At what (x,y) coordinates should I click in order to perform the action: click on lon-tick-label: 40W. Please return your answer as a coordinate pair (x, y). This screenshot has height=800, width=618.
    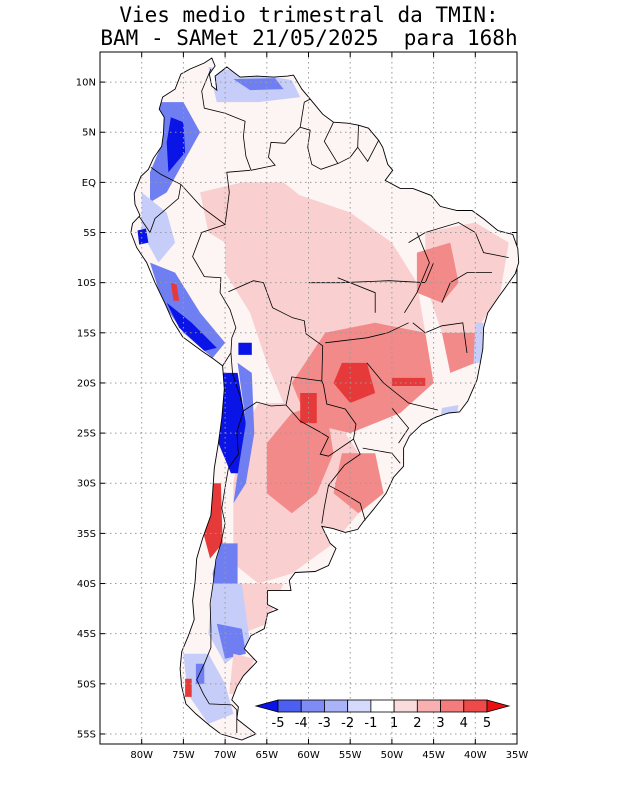
    Looking at the image, I should click on (475, 755).